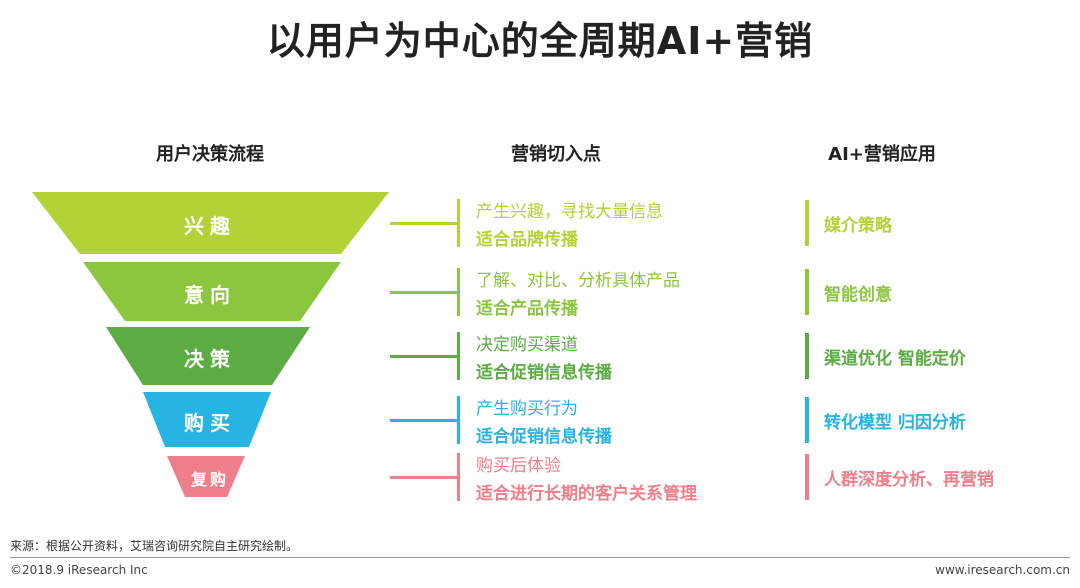  Describe the element at coordinates (578, 280) in the screenshot. I see `entry-description: 了解、对比、分析具体产品` at that location.